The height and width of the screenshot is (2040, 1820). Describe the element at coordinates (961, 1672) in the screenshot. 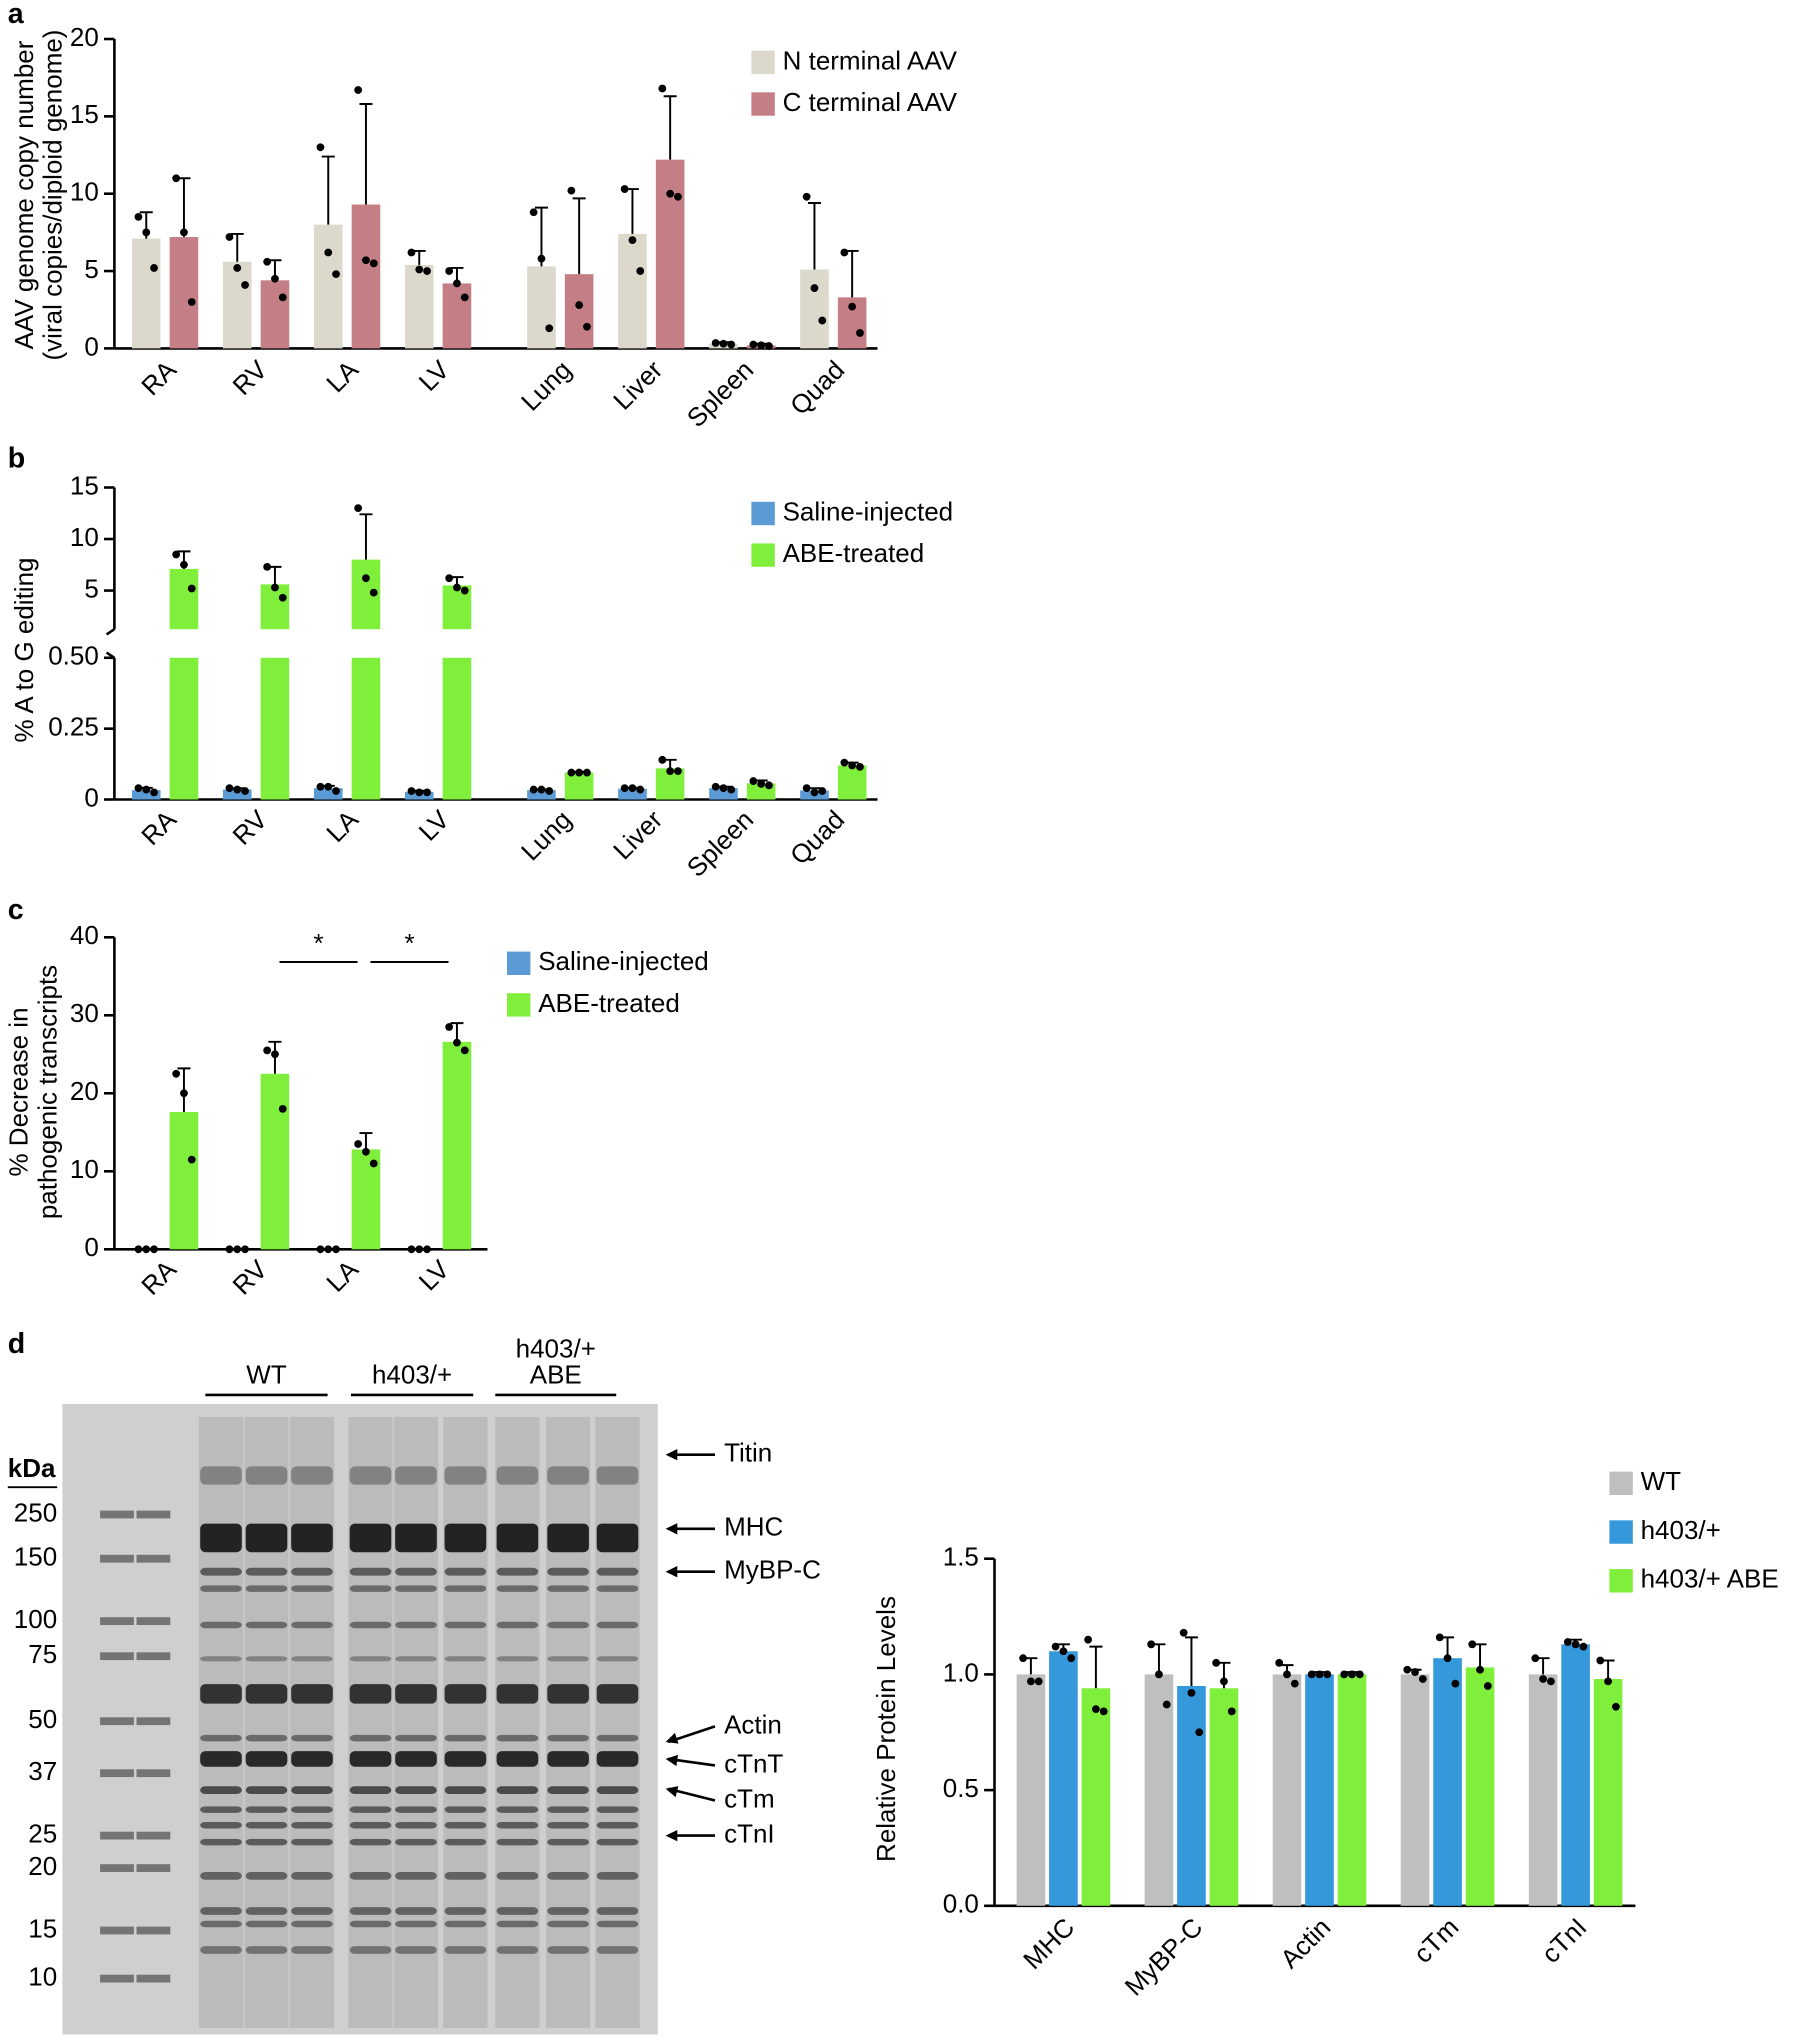

I see `y-tick-label: 1.0` at that location.